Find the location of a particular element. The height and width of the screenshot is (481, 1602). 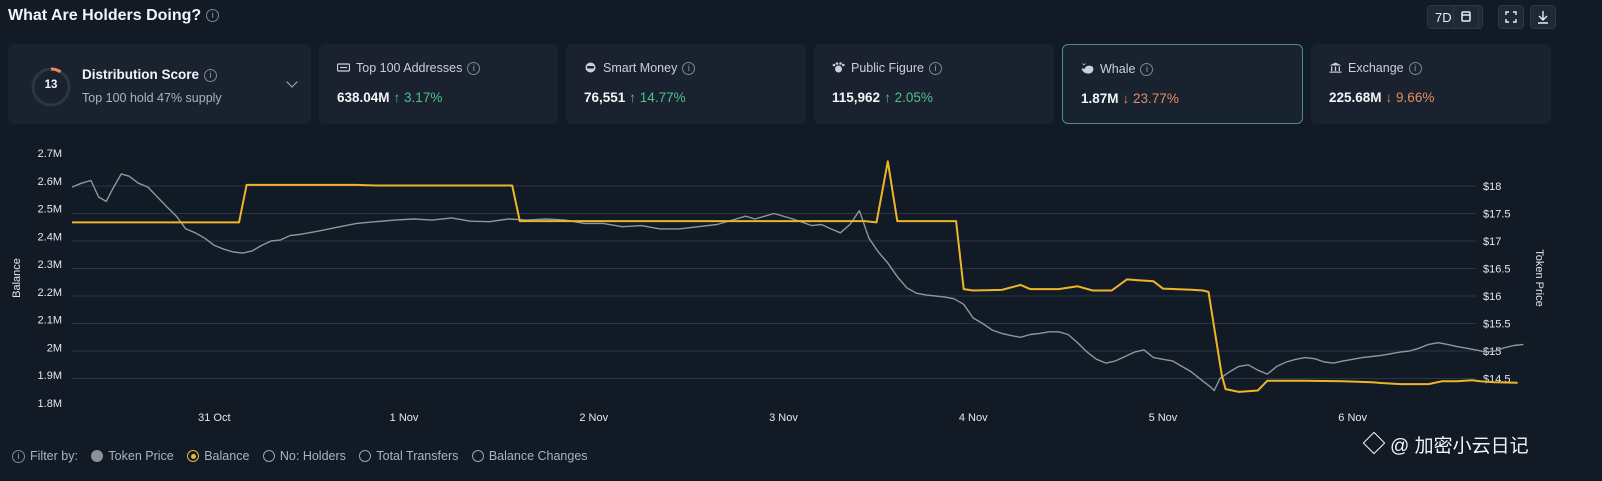

card-public-figure: Public Figure i 115,962 ↑ 2.05% is located at coordinates (934, 84).